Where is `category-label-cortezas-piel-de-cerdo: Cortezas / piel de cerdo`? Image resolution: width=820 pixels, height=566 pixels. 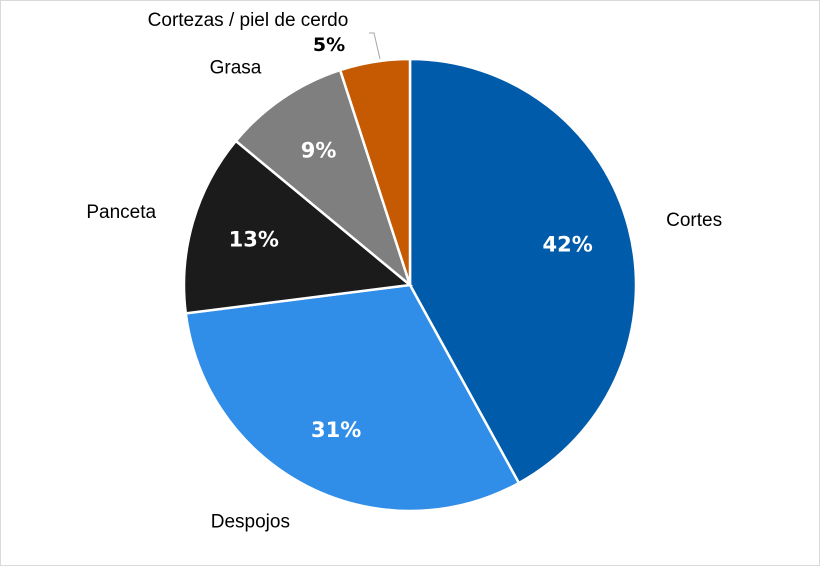 category-label-cortezas-piel-de-cerdo: Cortezas / piel de cerdo is located at coordinates (248, 20).